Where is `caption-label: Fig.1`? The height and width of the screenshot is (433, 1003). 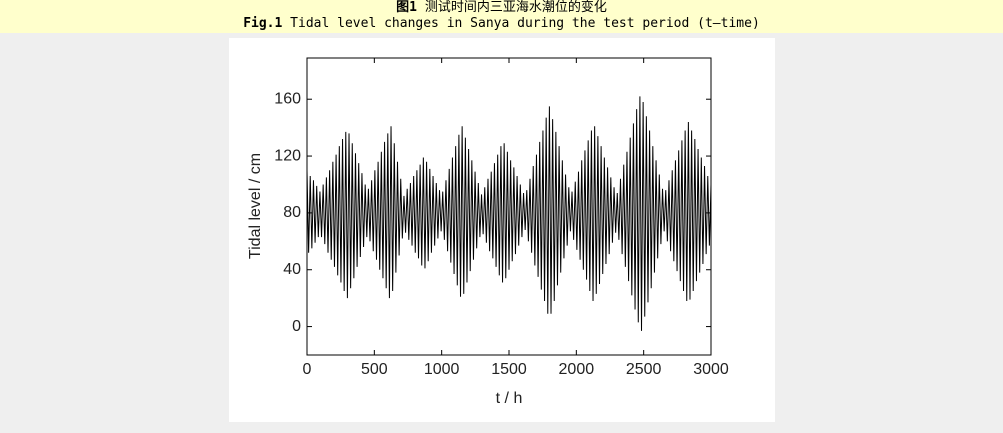 caption-label: Fig.1 is located at coordinates (263, 23).